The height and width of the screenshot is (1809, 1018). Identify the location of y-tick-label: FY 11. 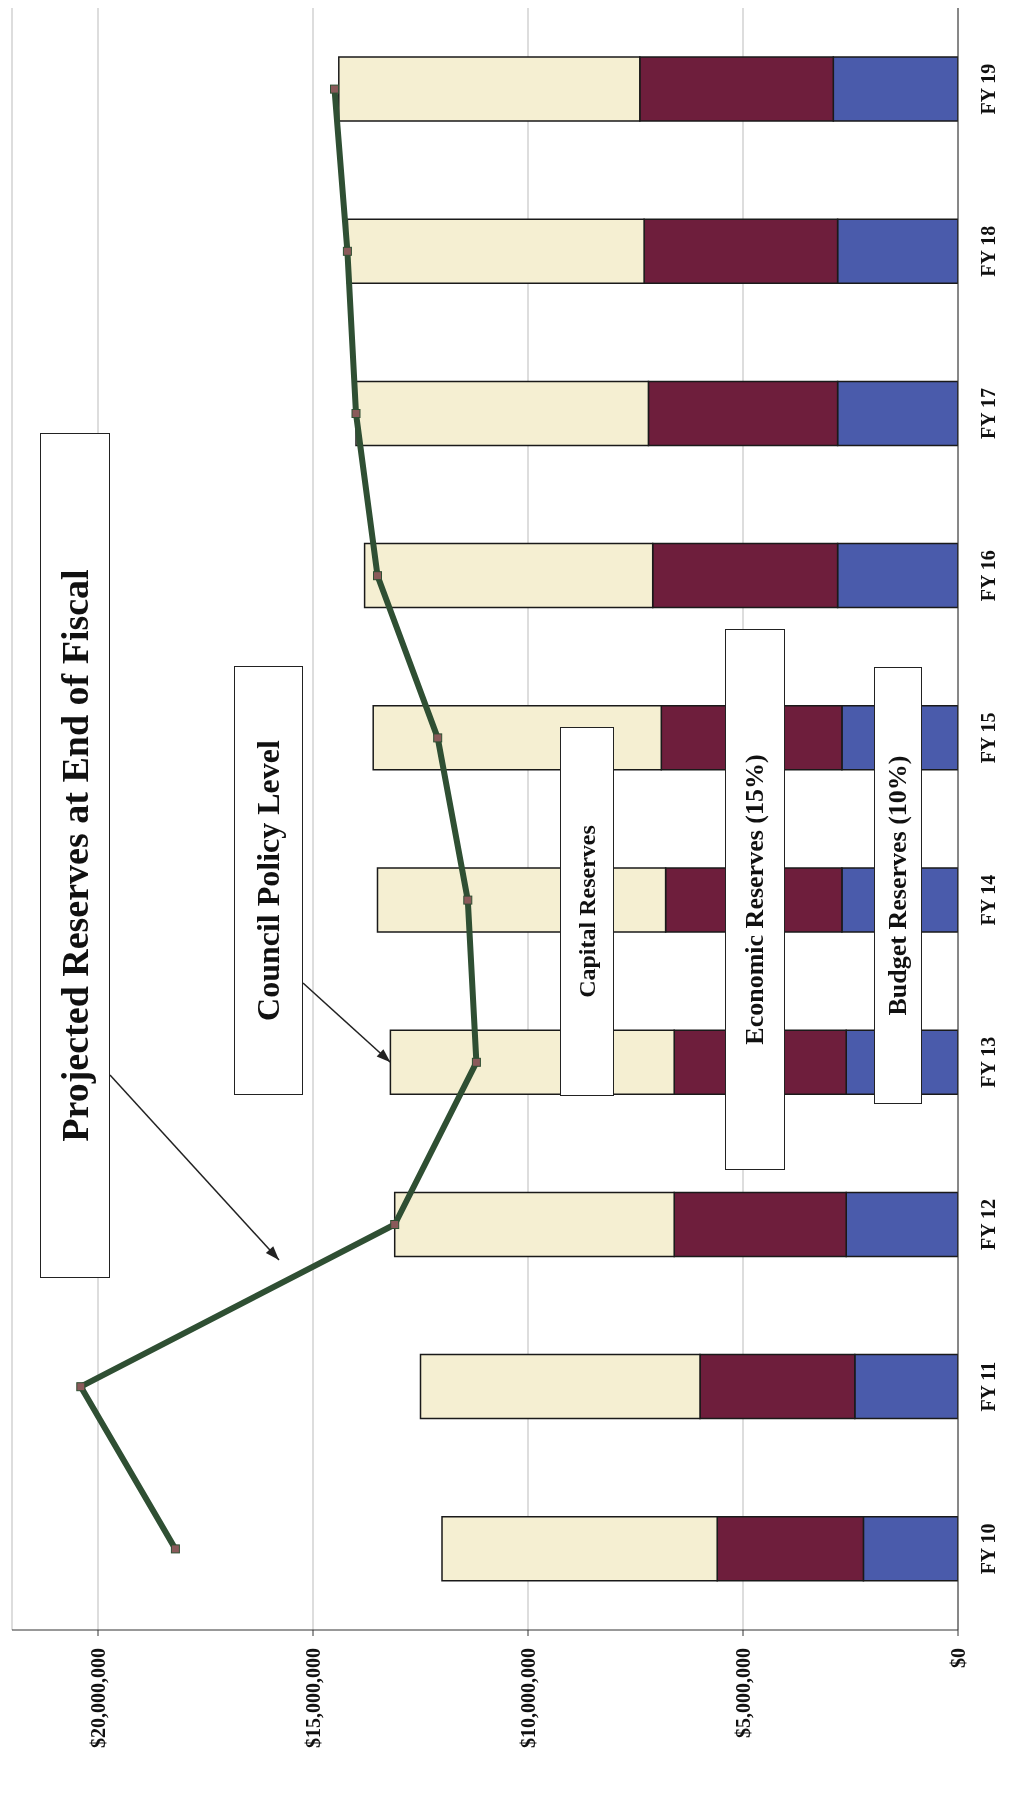
(988, 1386).